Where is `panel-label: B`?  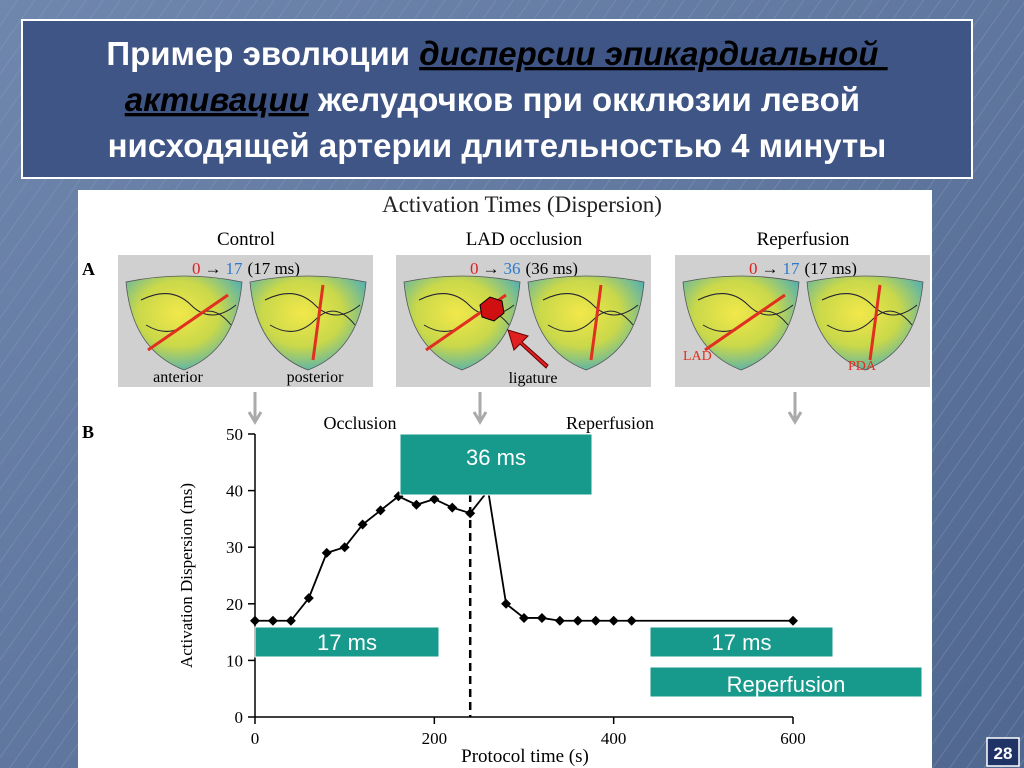 panel-label: B is located at coordinates (88, 432).